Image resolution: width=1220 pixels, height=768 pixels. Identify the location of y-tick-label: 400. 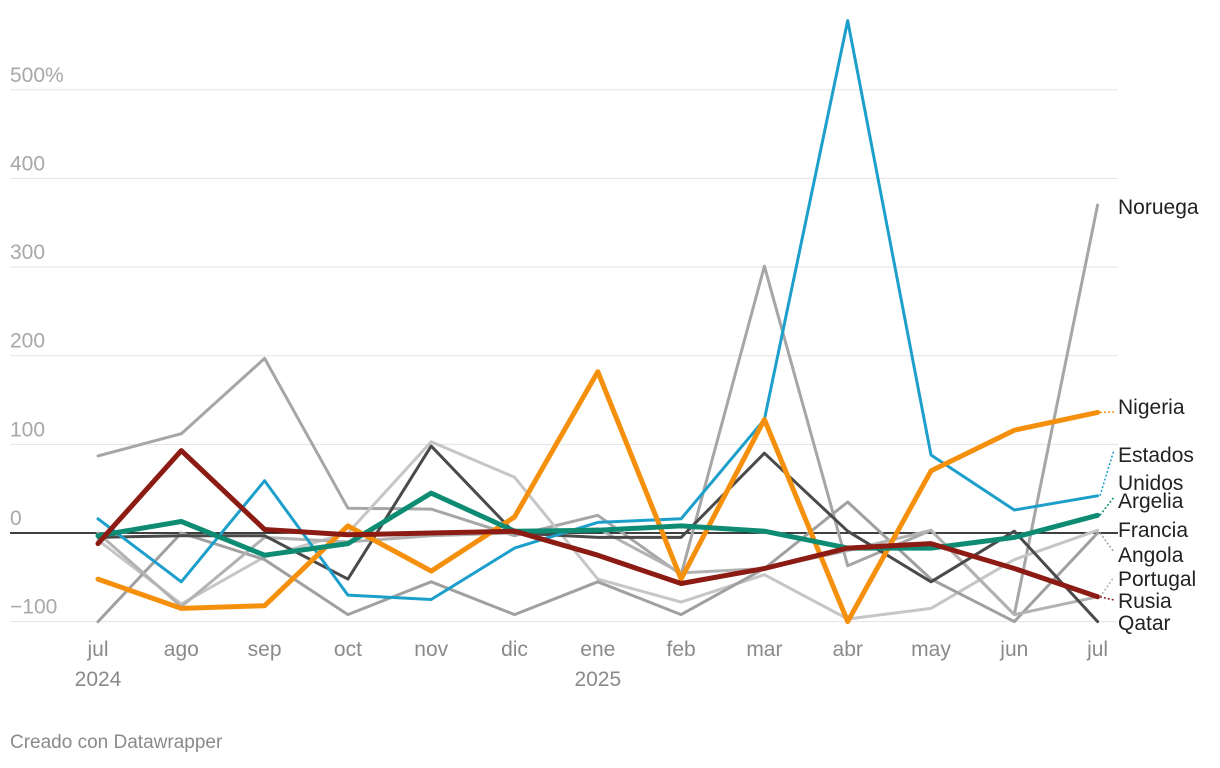
(27, 163).